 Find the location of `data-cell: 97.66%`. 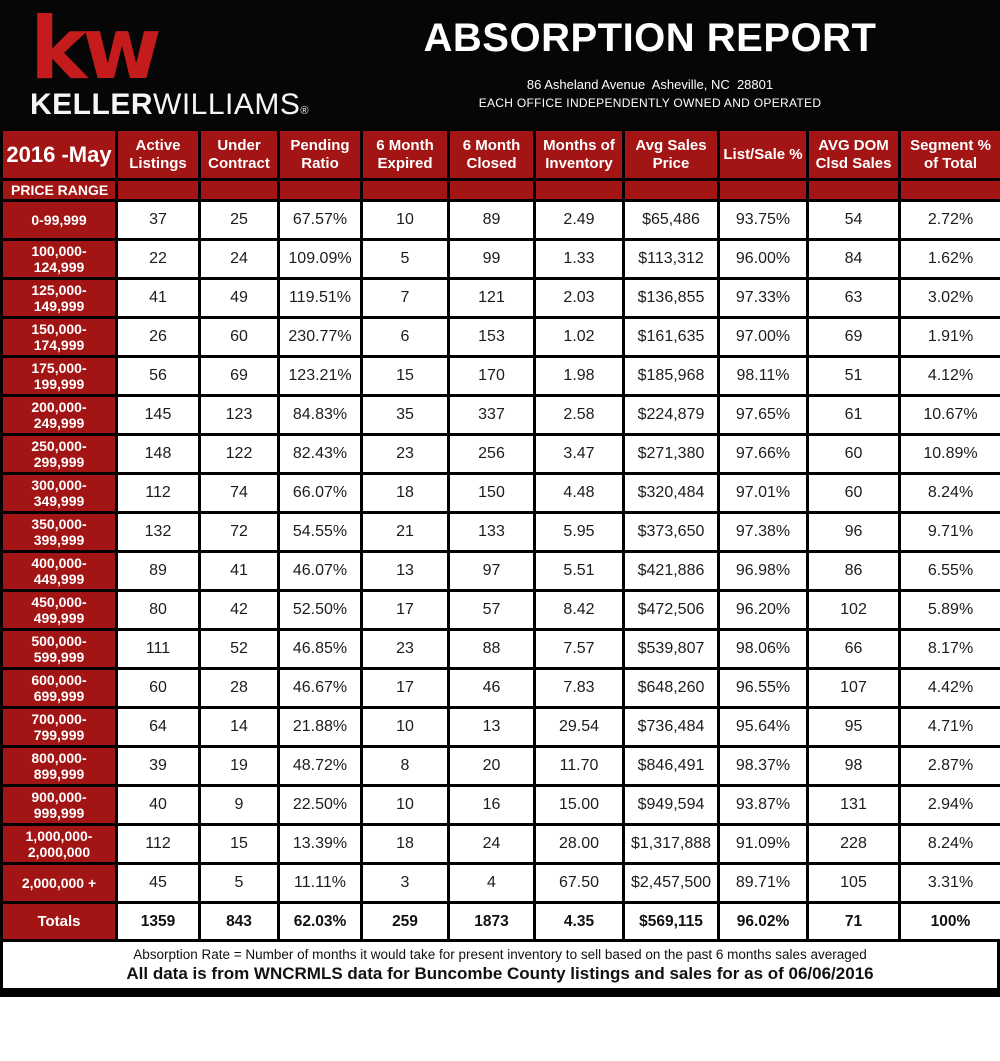

data-cell: 97.66% is located at coordinates (763, 454).